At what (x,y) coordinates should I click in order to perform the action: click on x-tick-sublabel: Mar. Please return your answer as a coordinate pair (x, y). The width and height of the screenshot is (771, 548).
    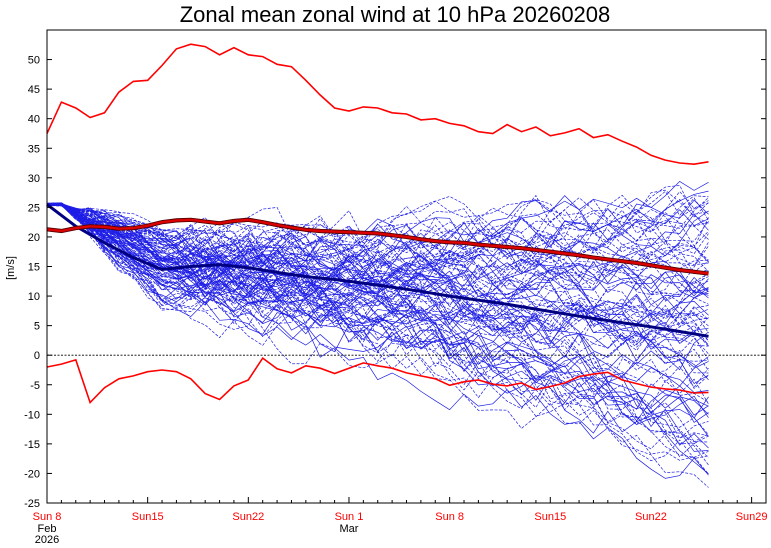
    Looking at the image, I should click on (349, 529).